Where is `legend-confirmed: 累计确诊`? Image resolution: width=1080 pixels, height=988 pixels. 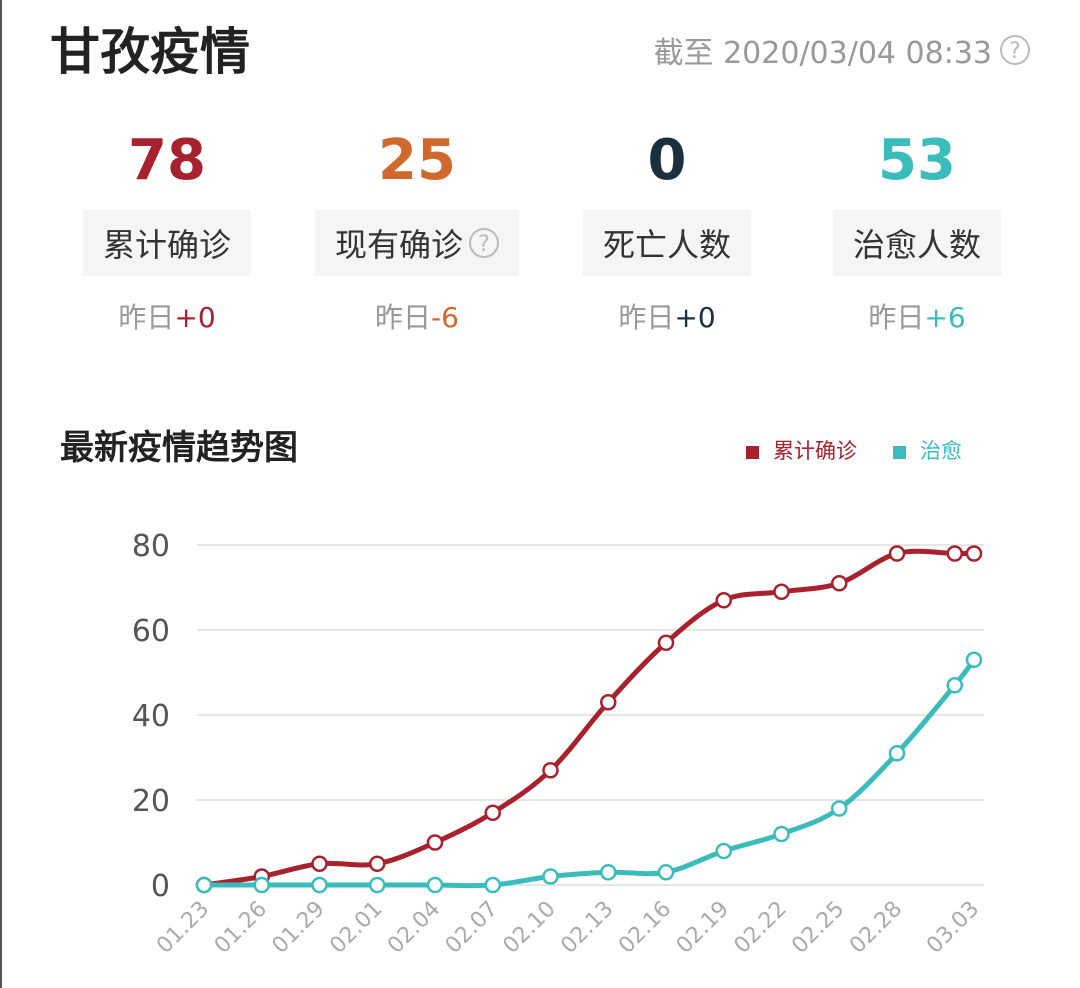 legend-confirmed: 累计确诊 is located at coordinates (801, 450).